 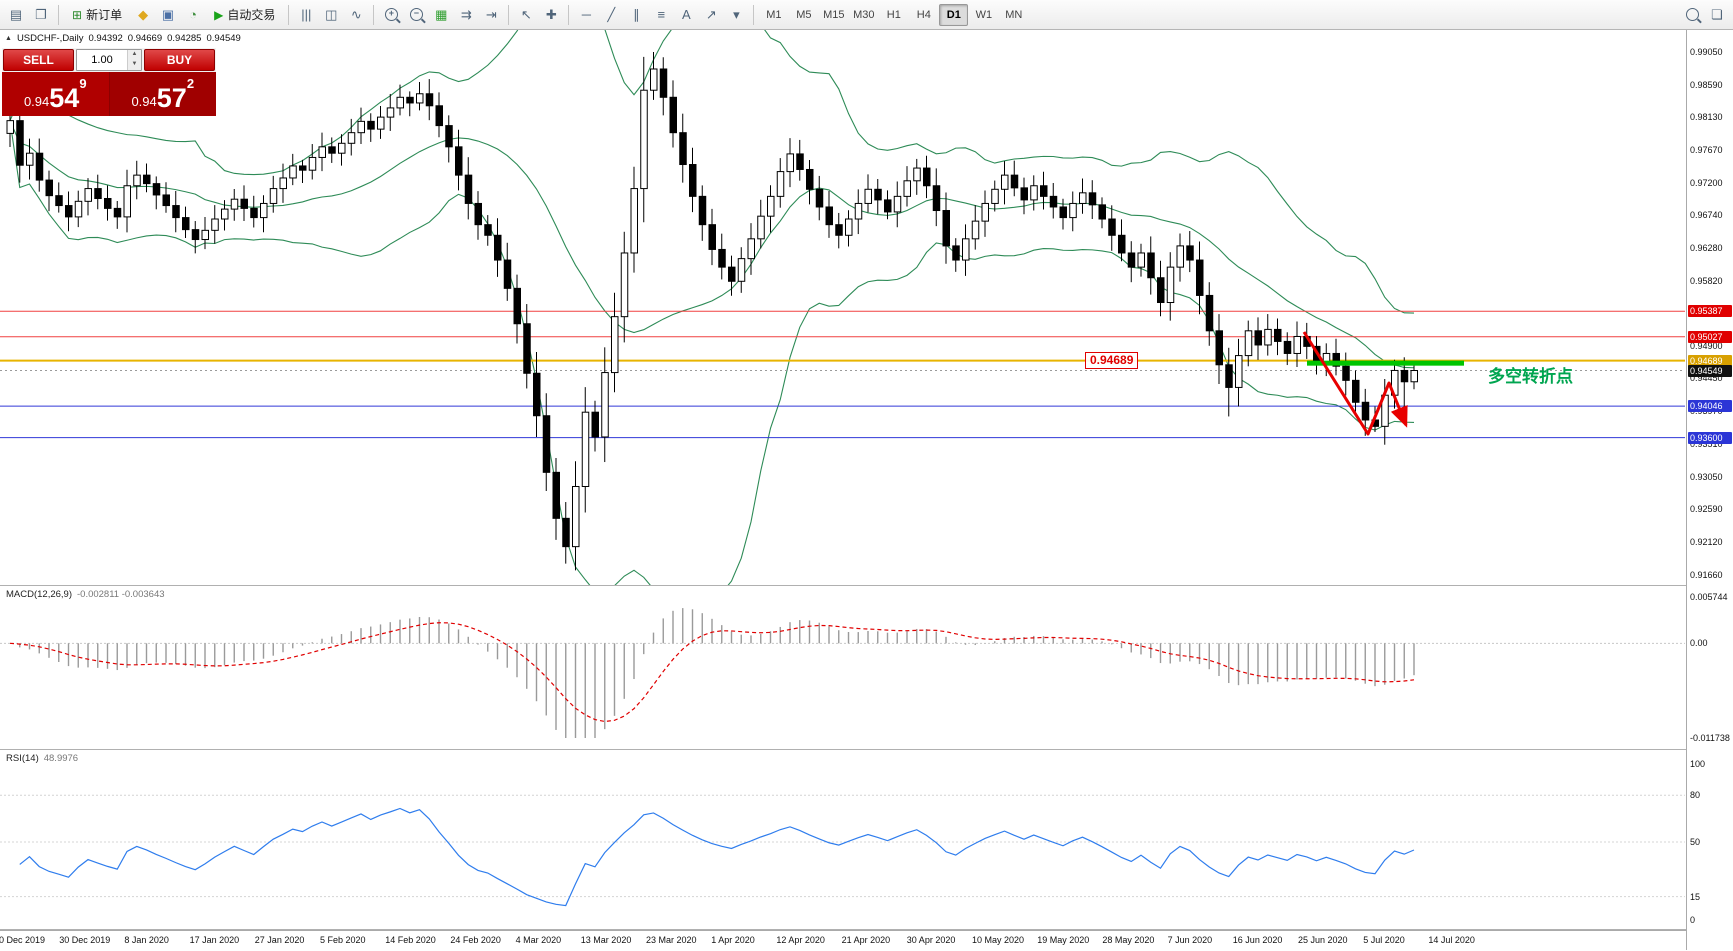 What do you see at coordinates (636, 14) in the screenshot?
I see `channel-icon: ∥` at bounding box center [636, 14].